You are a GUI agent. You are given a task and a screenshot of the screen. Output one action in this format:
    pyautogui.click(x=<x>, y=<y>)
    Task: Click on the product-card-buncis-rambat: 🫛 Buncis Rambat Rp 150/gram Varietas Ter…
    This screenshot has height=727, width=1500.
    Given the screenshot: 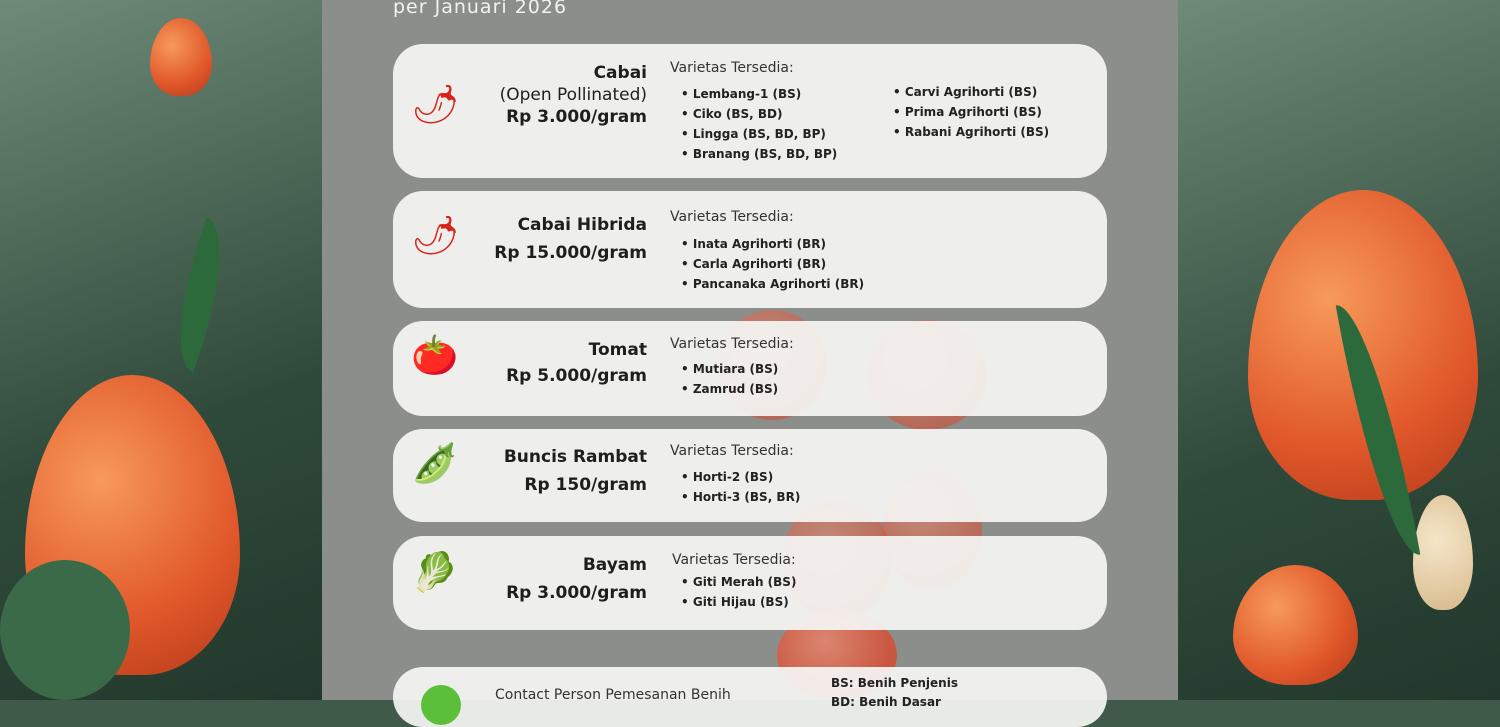 What is the action you would take?
    pyautogui.click(x=750, y=475)
    